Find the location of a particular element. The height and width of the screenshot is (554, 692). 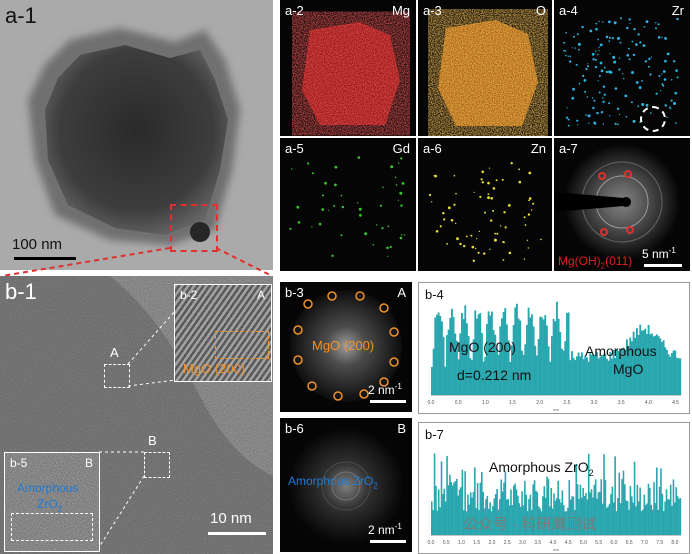

panel-b3-fft: b-3 A MgO (200) 2 nm-1 is located at coordinates (346, 347).